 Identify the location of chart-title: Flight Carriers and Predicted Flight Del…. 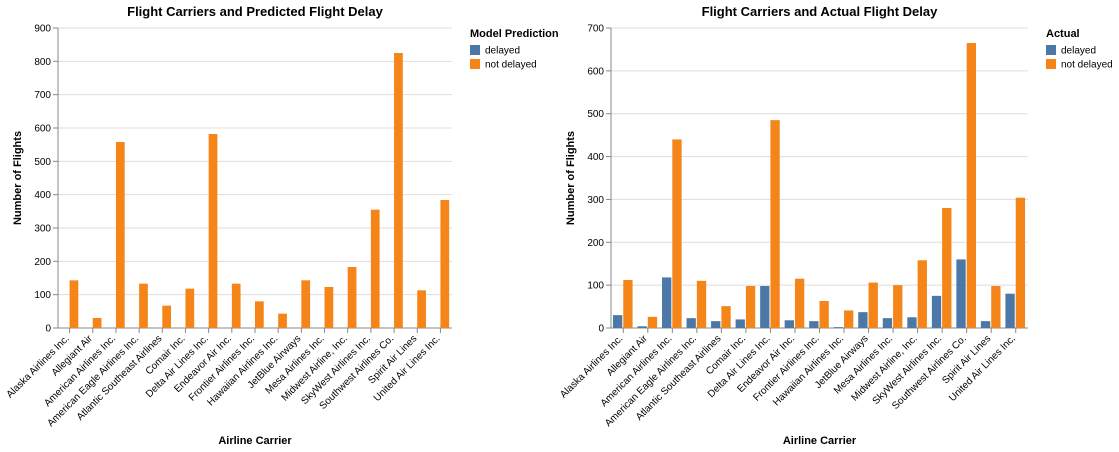
(255, 11).